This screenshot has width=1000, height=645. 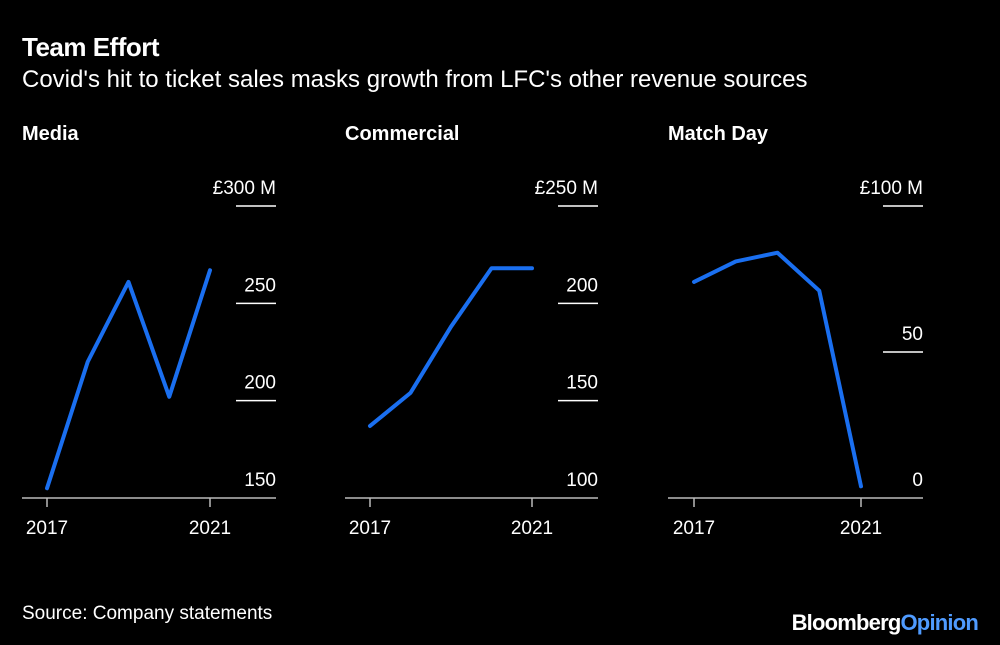 What do you see at coordinates (402, 134) in the screenshot?
I see `panel-title: Commercial` at bounding box center [402, 134].